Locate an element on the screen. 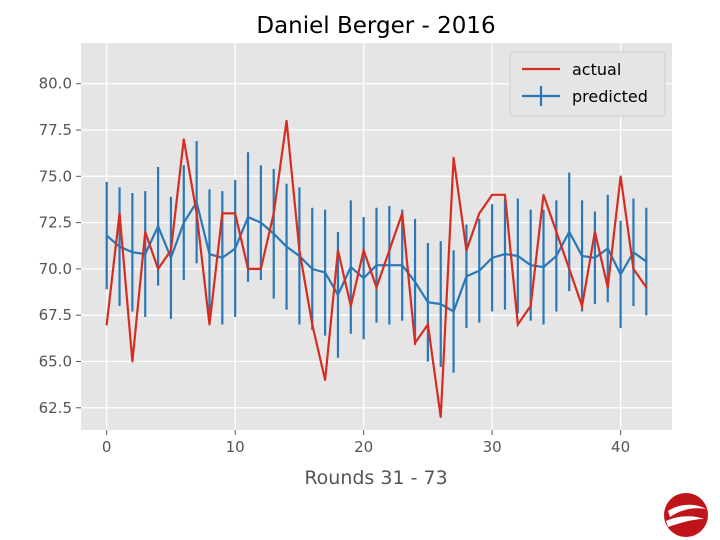 Image resolution: width=720 pixels, height=540 pixels. chart-title: Daniel Berger - 2016 is located at coordinates (375, 26).